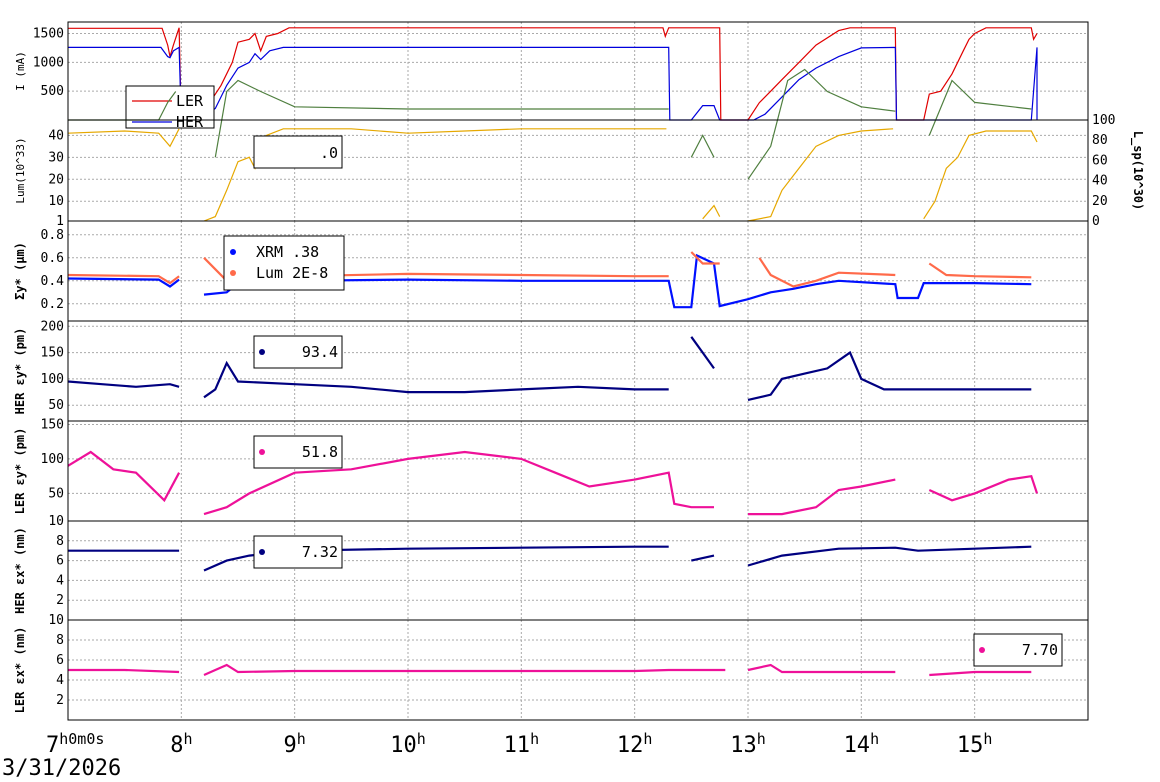 Image resolution: width=1160 pixels, height=782 pixels. What do you see at coordinates (52, 304) in the screenshot?
I see `y-tick-label: 0.2` at bounding box center [52, 304].